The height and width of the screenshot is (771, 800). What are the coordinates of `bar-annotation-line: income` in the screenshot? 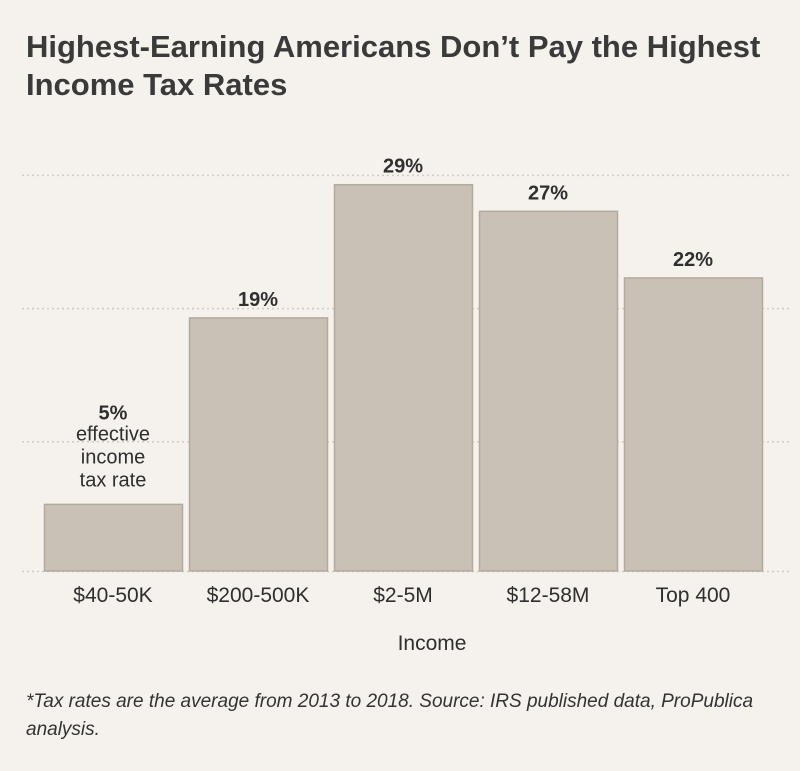 It's located at (113, 457).